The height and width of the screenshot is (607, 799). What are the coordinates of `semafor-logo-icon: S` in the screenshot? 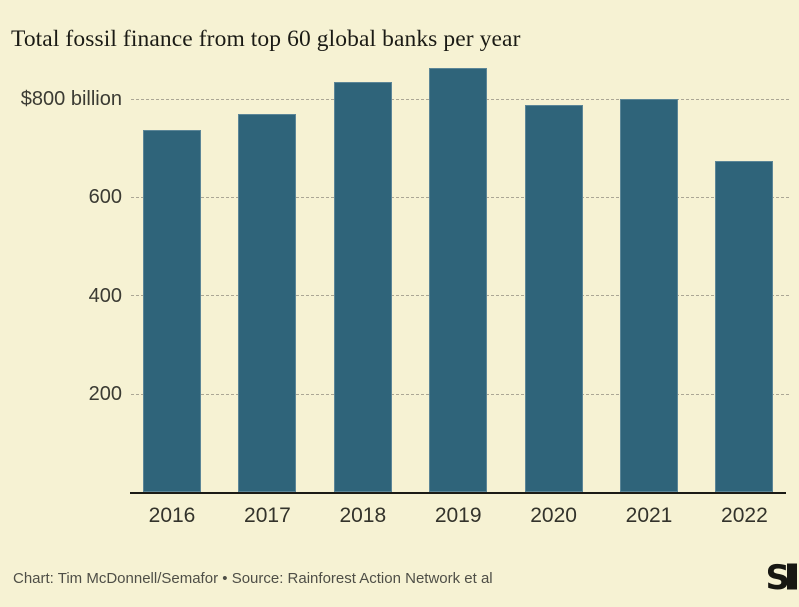 It's located at (782, 576).